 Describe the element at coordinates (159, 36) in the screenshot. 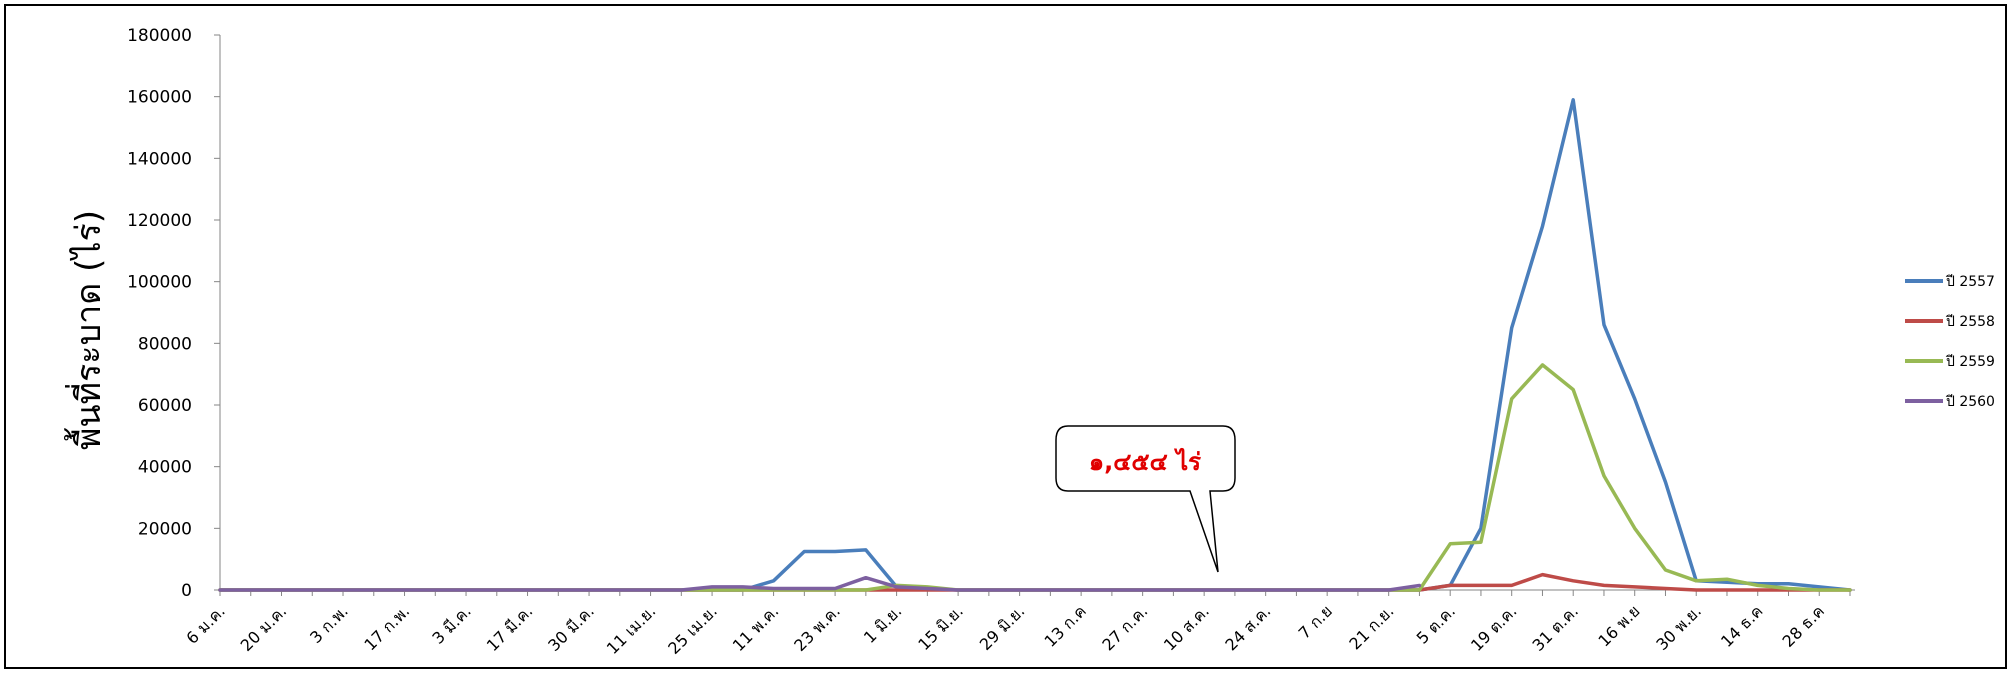

I see `y-tick-label: 180000` at that location.